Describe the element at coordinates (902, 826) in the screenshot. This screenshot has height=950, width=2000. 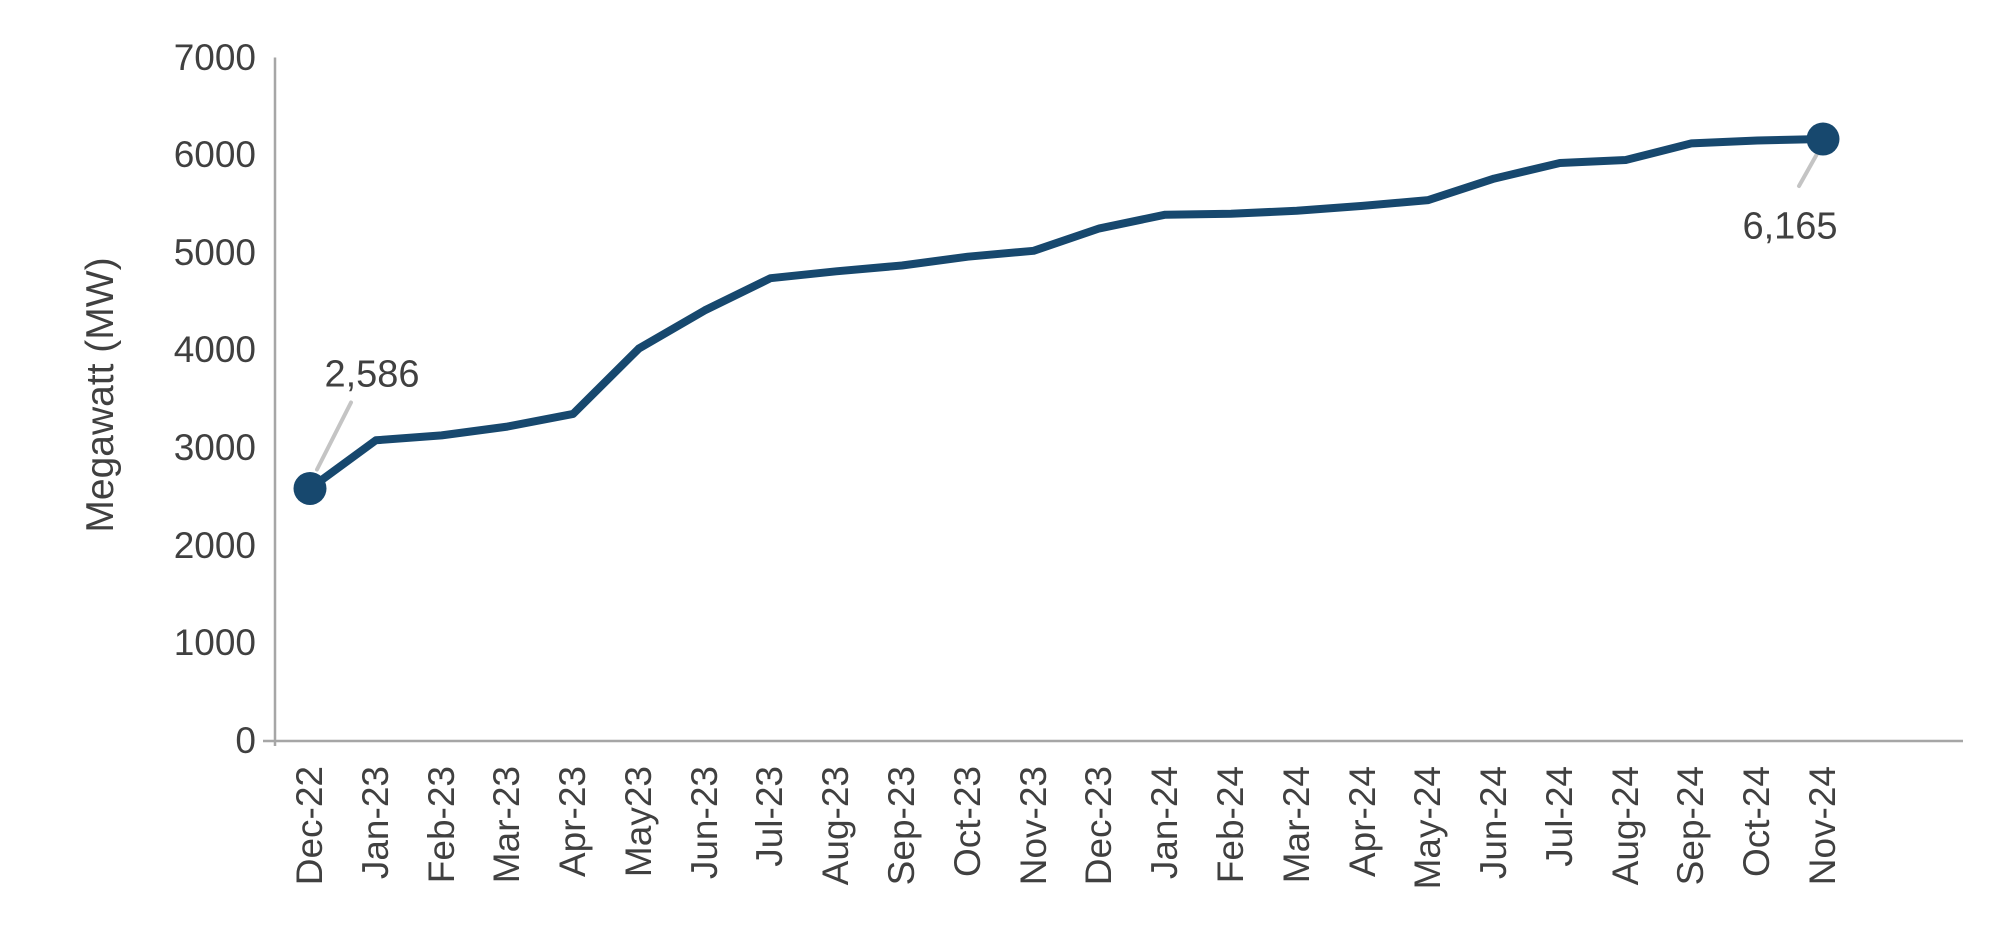
I see `x-tick-label: Sep-23` at that location.